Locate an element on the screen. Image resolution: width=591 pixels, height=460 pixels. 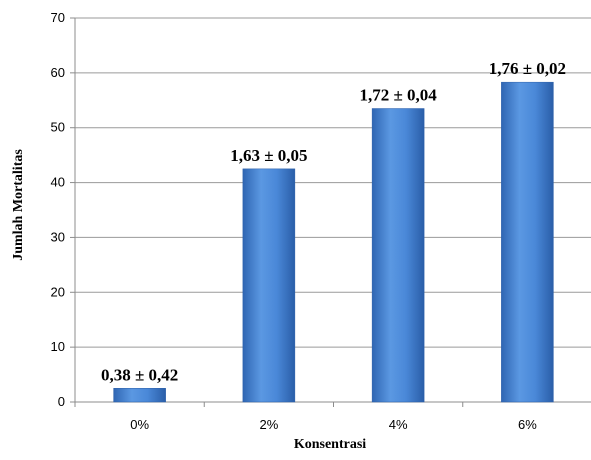
y-tick-label: 40 is located at coordinates (58, 182).